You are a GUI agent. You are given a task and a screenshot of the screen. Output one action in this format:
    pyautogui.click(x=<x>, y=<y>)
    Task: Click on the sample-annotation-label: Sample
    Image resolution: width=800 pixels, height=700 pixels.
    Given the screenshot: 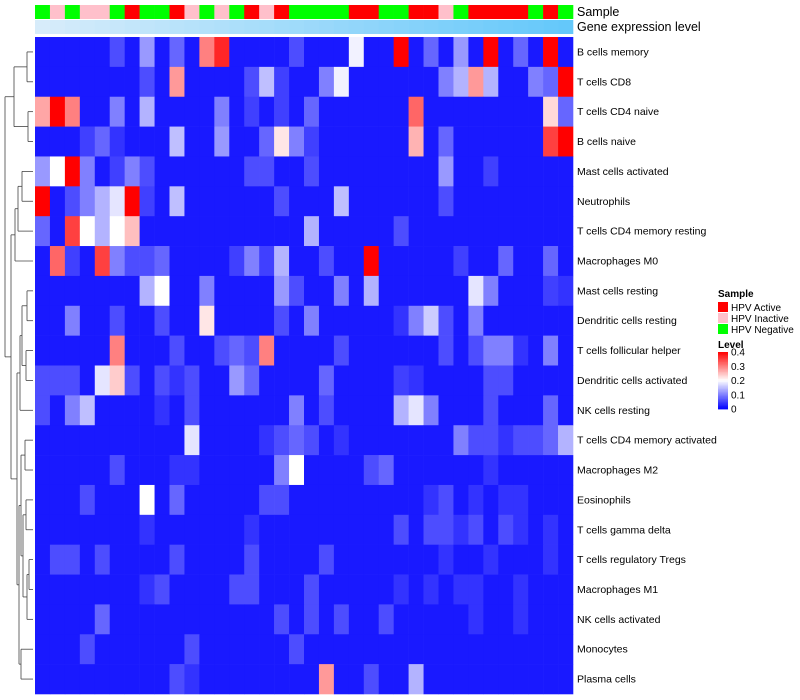 What is the action you would take?
    pyautogui.click(x=598, y=12)
    